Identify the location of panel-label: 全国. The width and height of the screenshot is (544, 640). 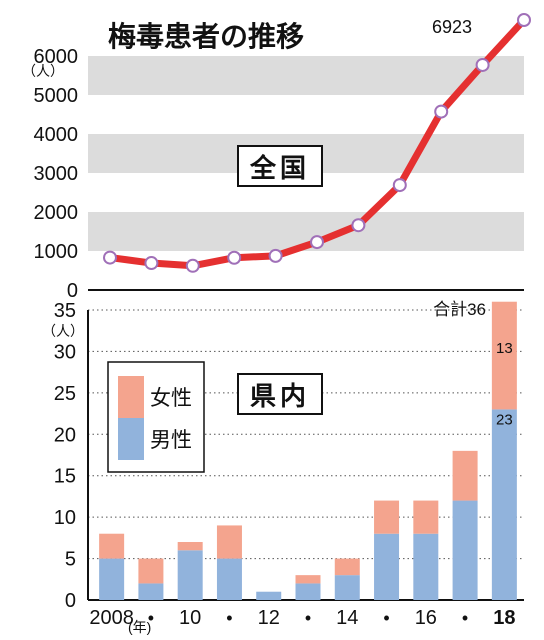
(279, 168).